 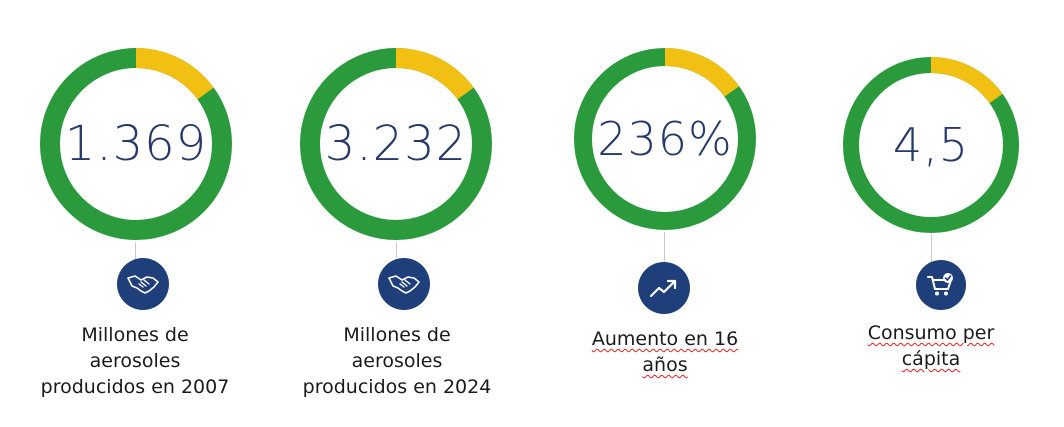 I want to click on caption-line-text: cápita, so click(x=931, y=359).